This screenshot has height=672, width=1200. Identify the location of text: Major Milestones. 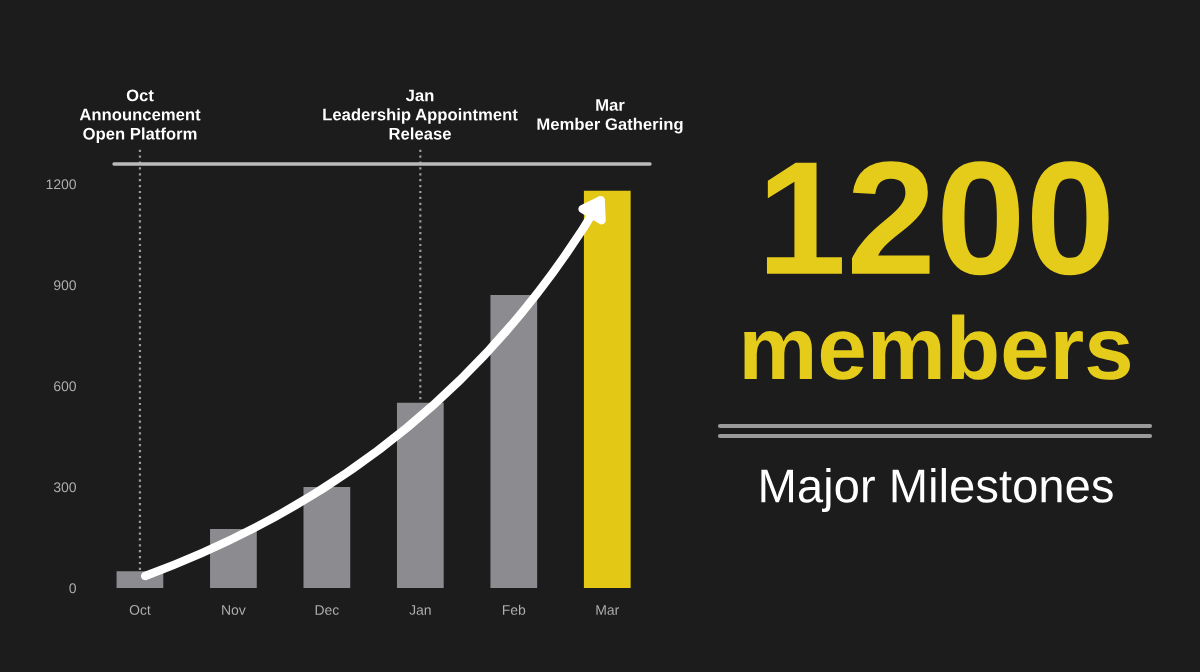
(937, 490).